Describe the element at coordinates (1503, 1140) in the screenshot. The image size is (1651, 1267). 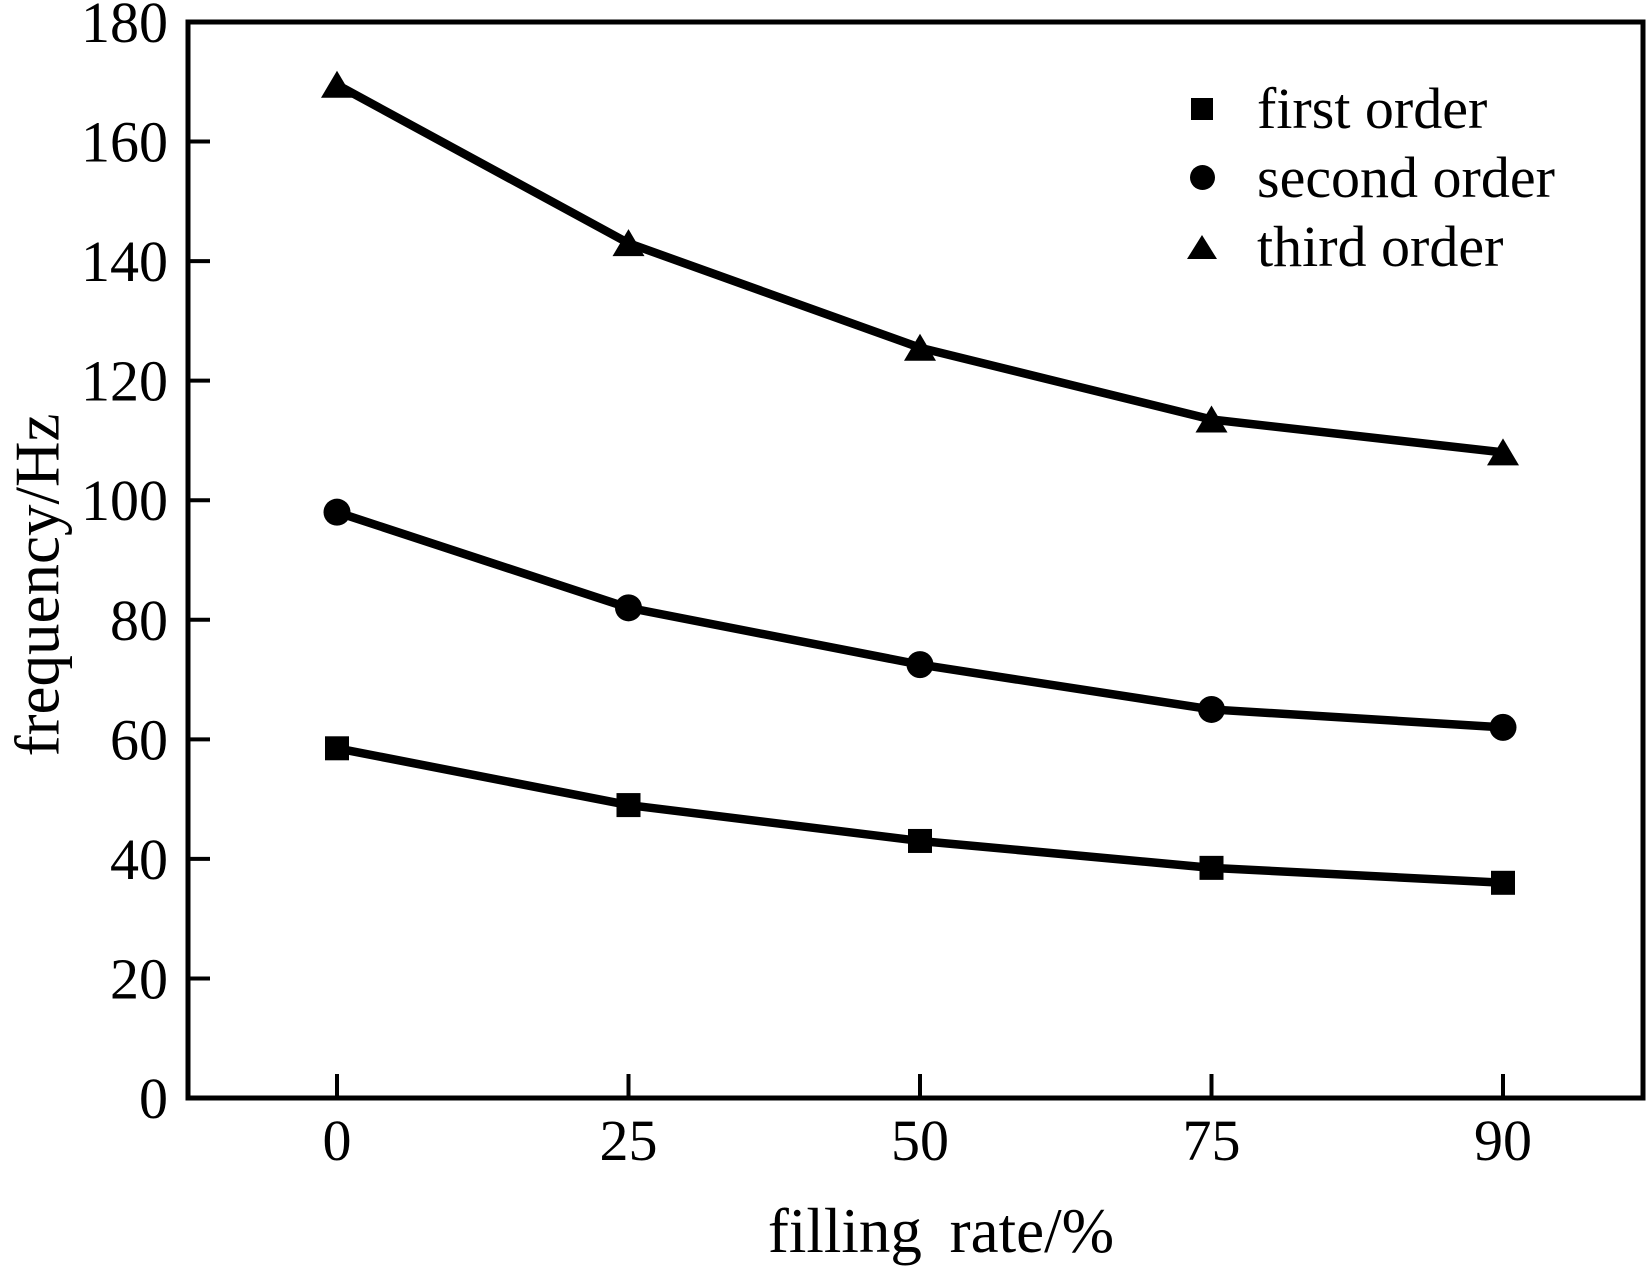
I see `x-axis-tick-label: 90` at that location.